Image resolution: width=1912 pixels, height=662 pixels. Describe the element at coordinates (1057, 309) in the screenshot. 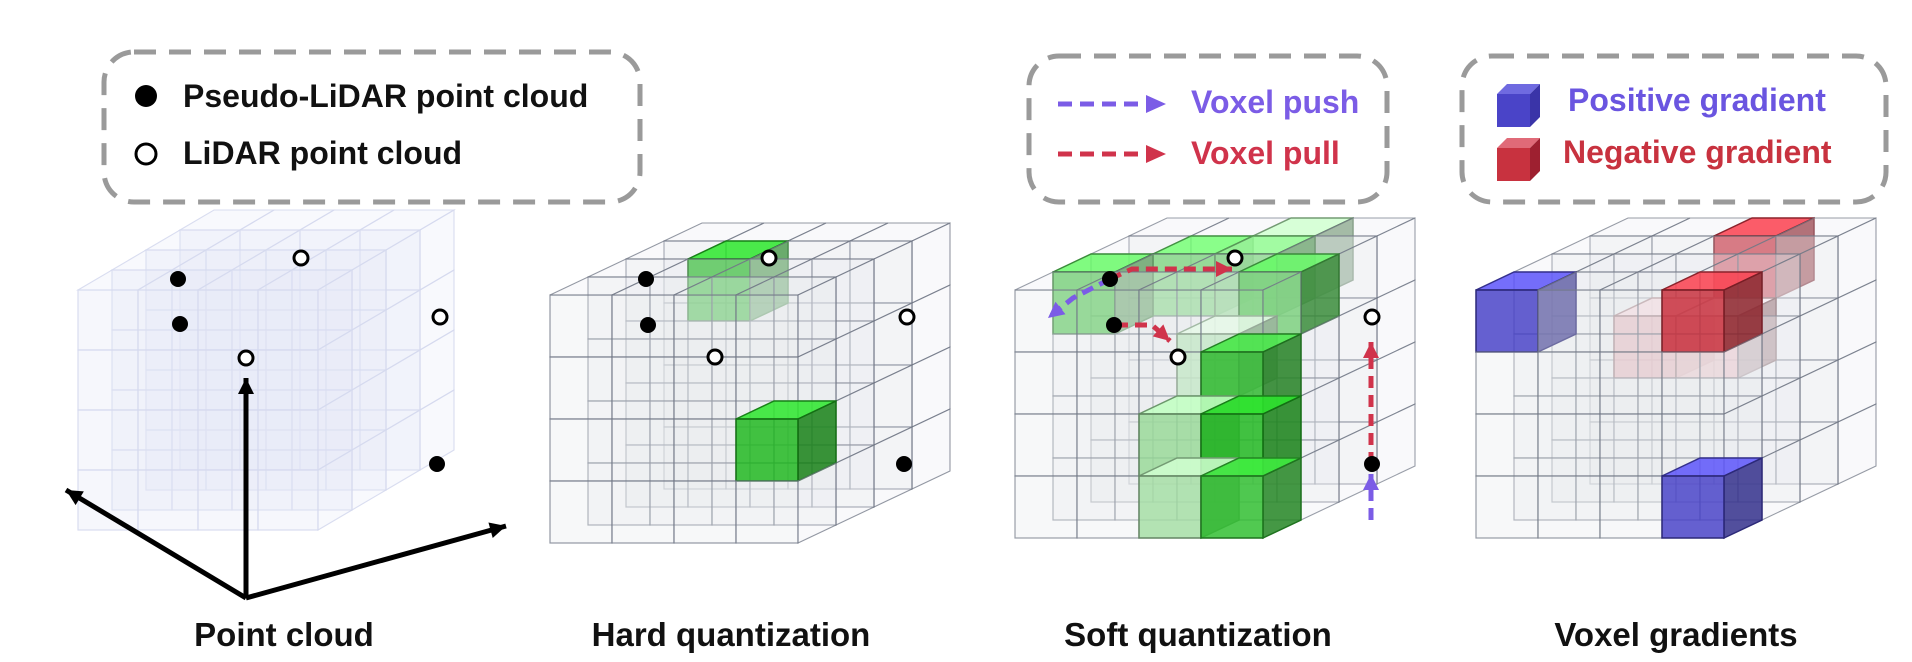

I see `push-arrow-head` at that location.